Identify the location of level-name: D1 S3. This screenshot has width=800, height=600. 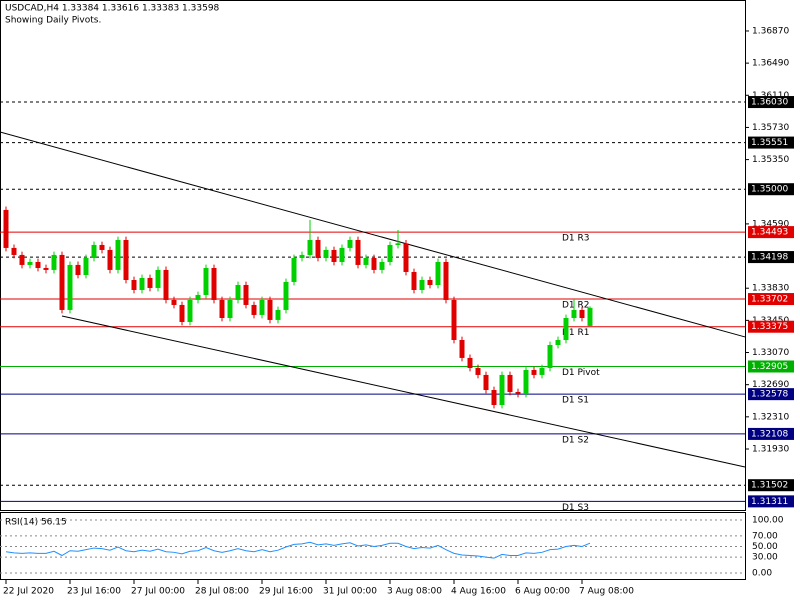
(575, 508).